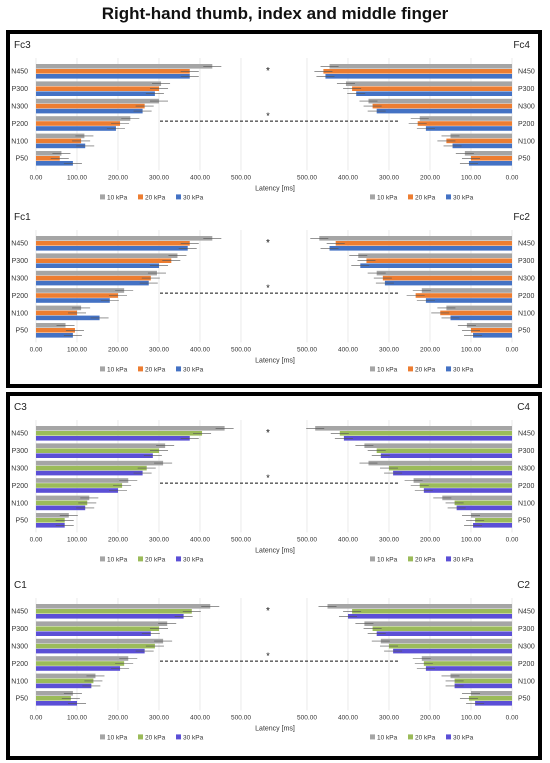 The height and width of the screenshot is (763, 550). Describe the element at coordinates (20, 296) in the screenshot. I see `category-label-left: P200` at that location.